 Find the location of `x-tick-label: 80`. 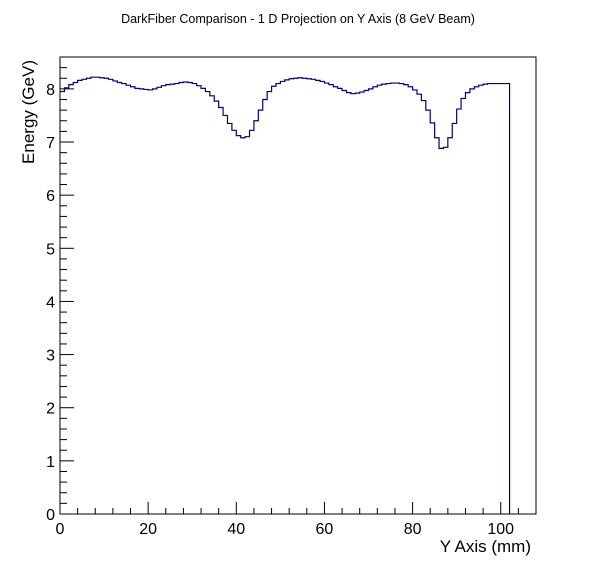

x-tick-label: 80 is located at coordinates (413, 529).